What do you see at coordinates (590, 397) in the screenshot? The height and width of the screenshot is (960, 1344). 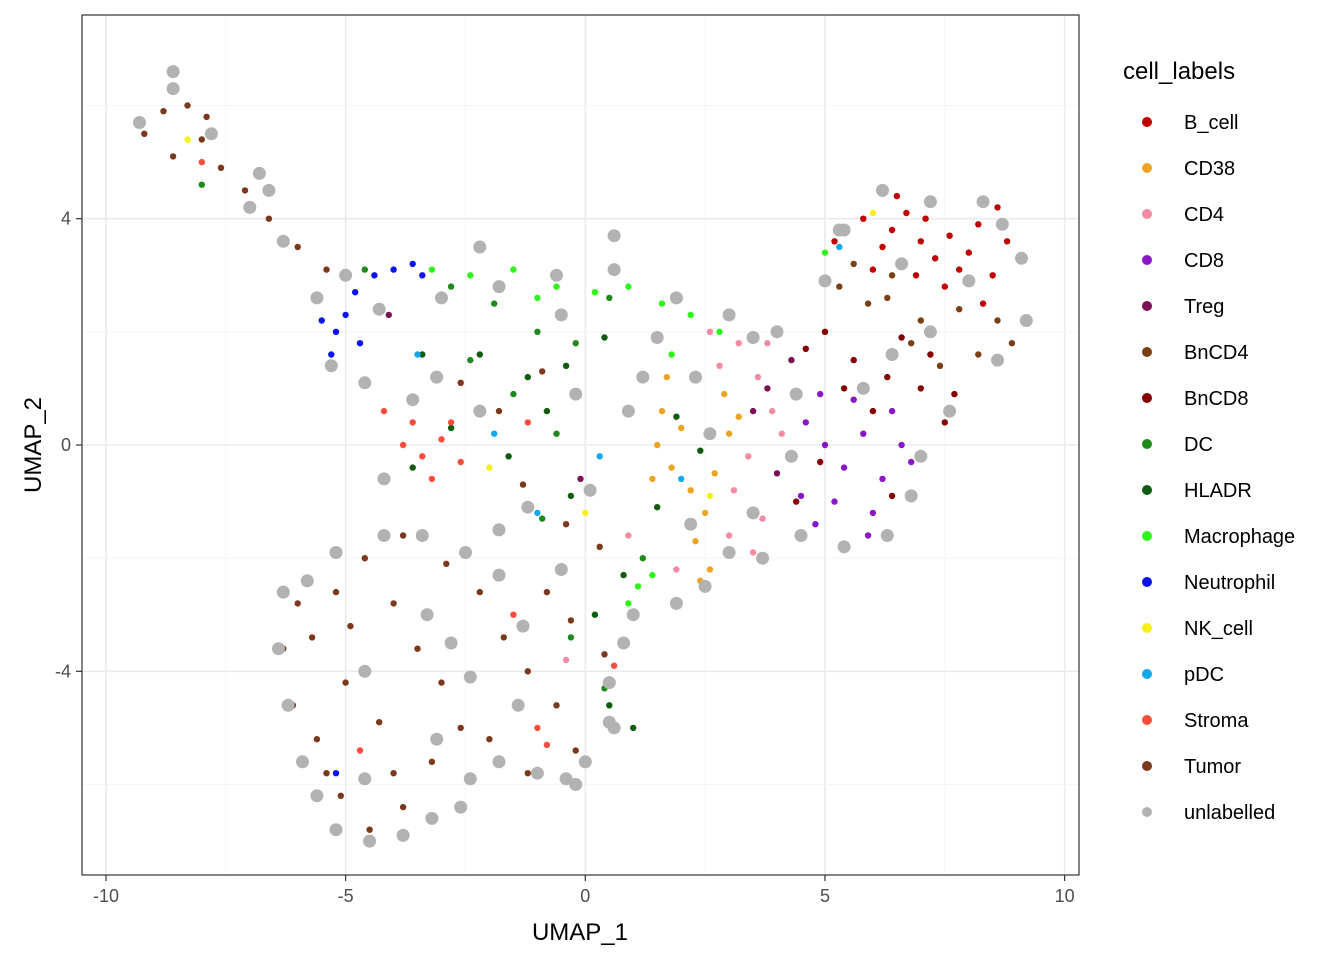 I see `series-Treg` at bounding box center [590, 397].